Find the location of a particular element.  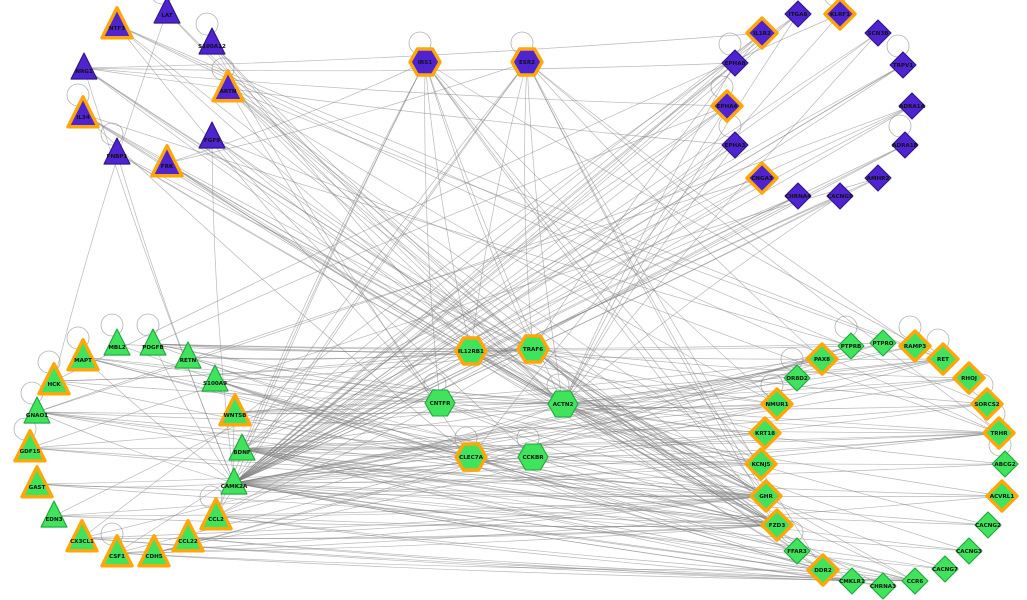

edge-FGF9-CAMK2A is located at coordinates (223, 310).